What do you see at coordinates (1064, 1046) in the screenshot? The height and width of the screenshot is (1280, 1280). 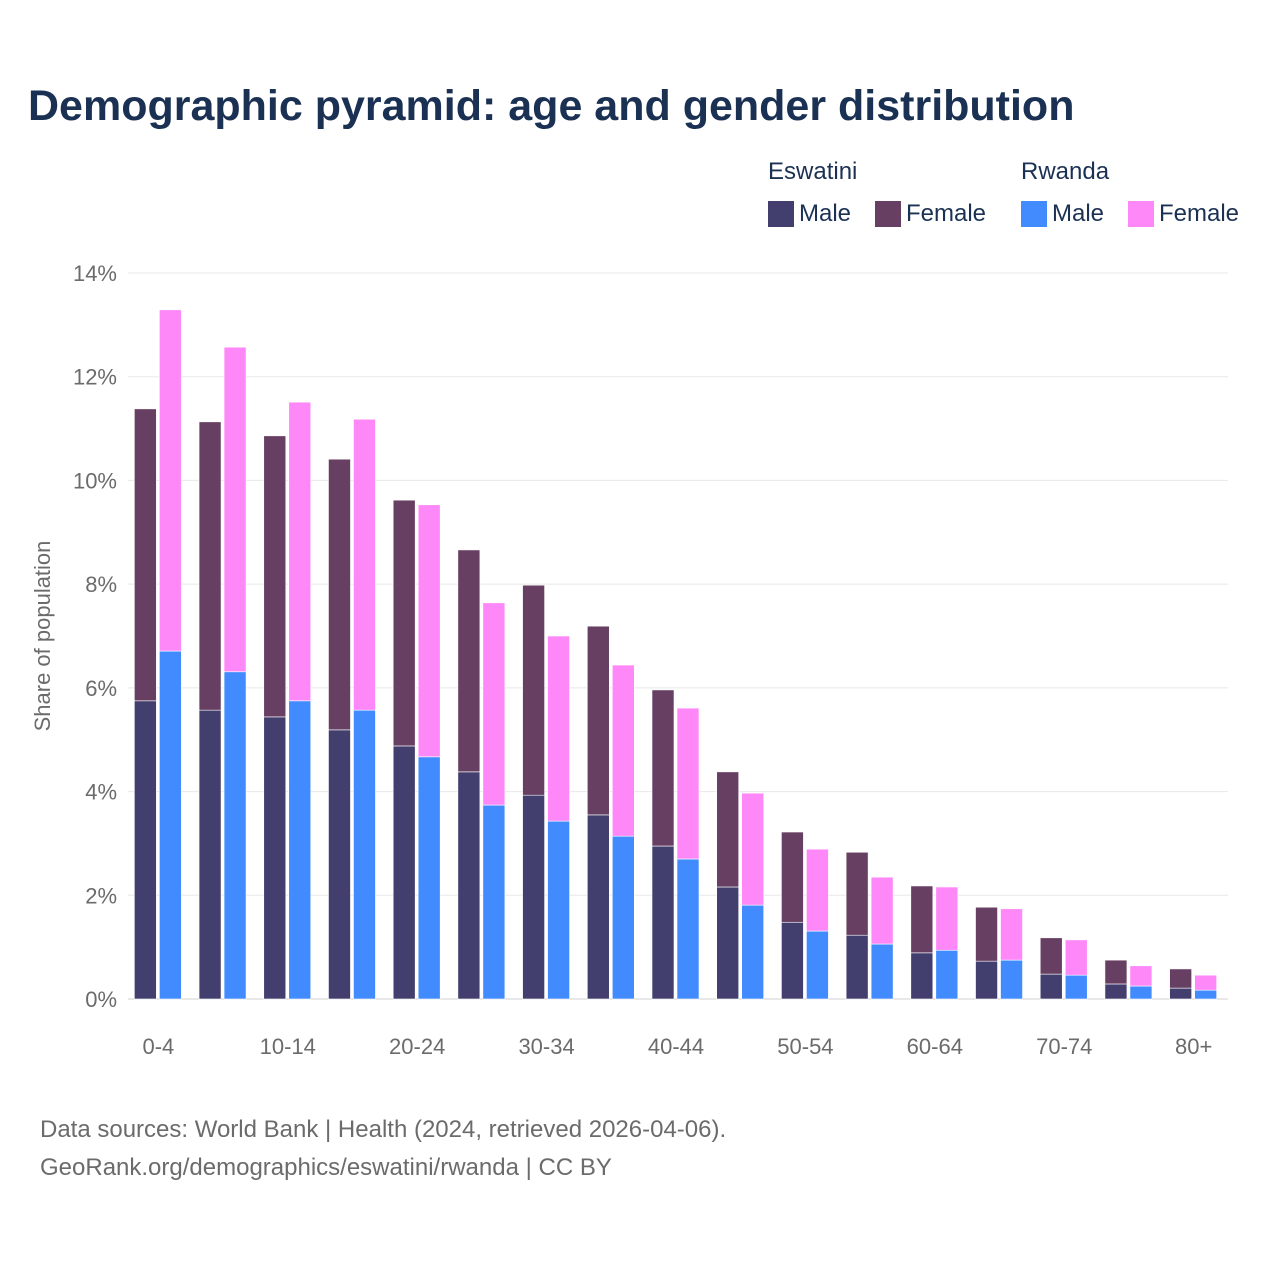 I see `x-tick-label: 70-74` at bounding box center [1064, 1046].